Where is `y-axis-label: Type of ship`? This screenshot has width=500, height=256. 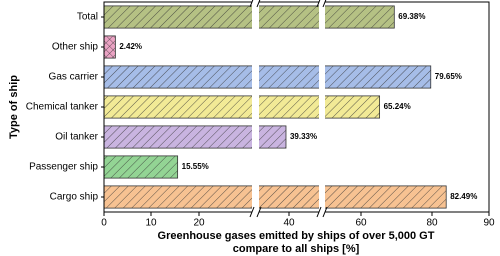
y-axis-label: Type of ship is located at coordinates (14, 107).